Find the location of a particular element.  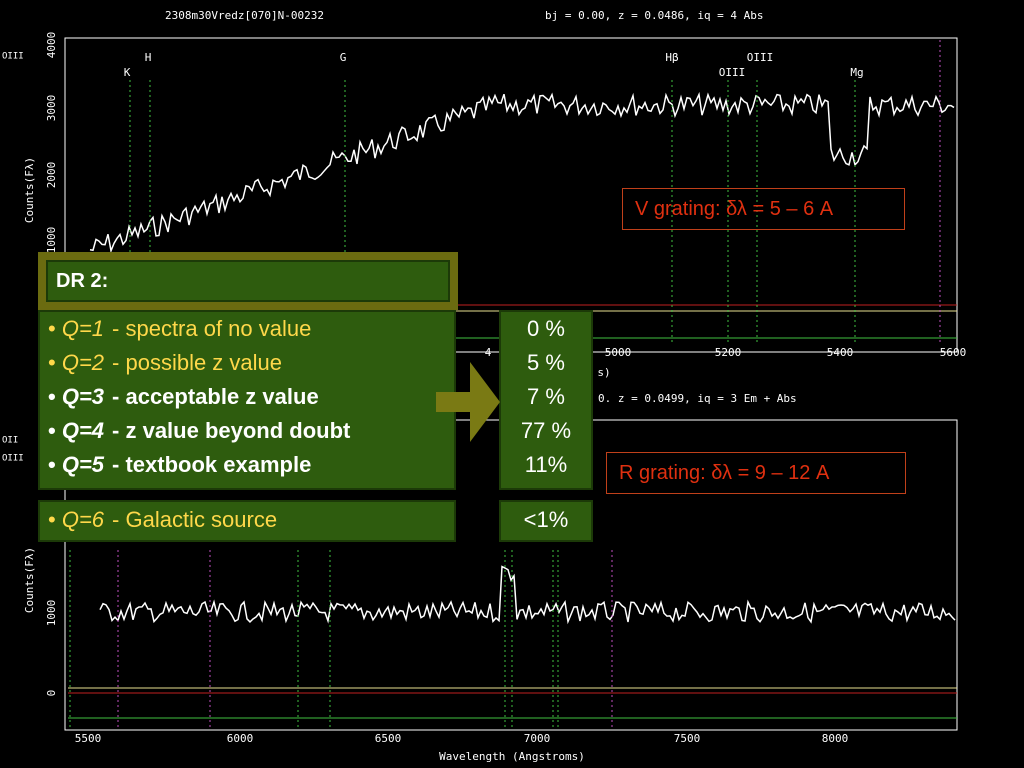

quality-item: • Q=2- possible z value is located at coordinates (165, 362).